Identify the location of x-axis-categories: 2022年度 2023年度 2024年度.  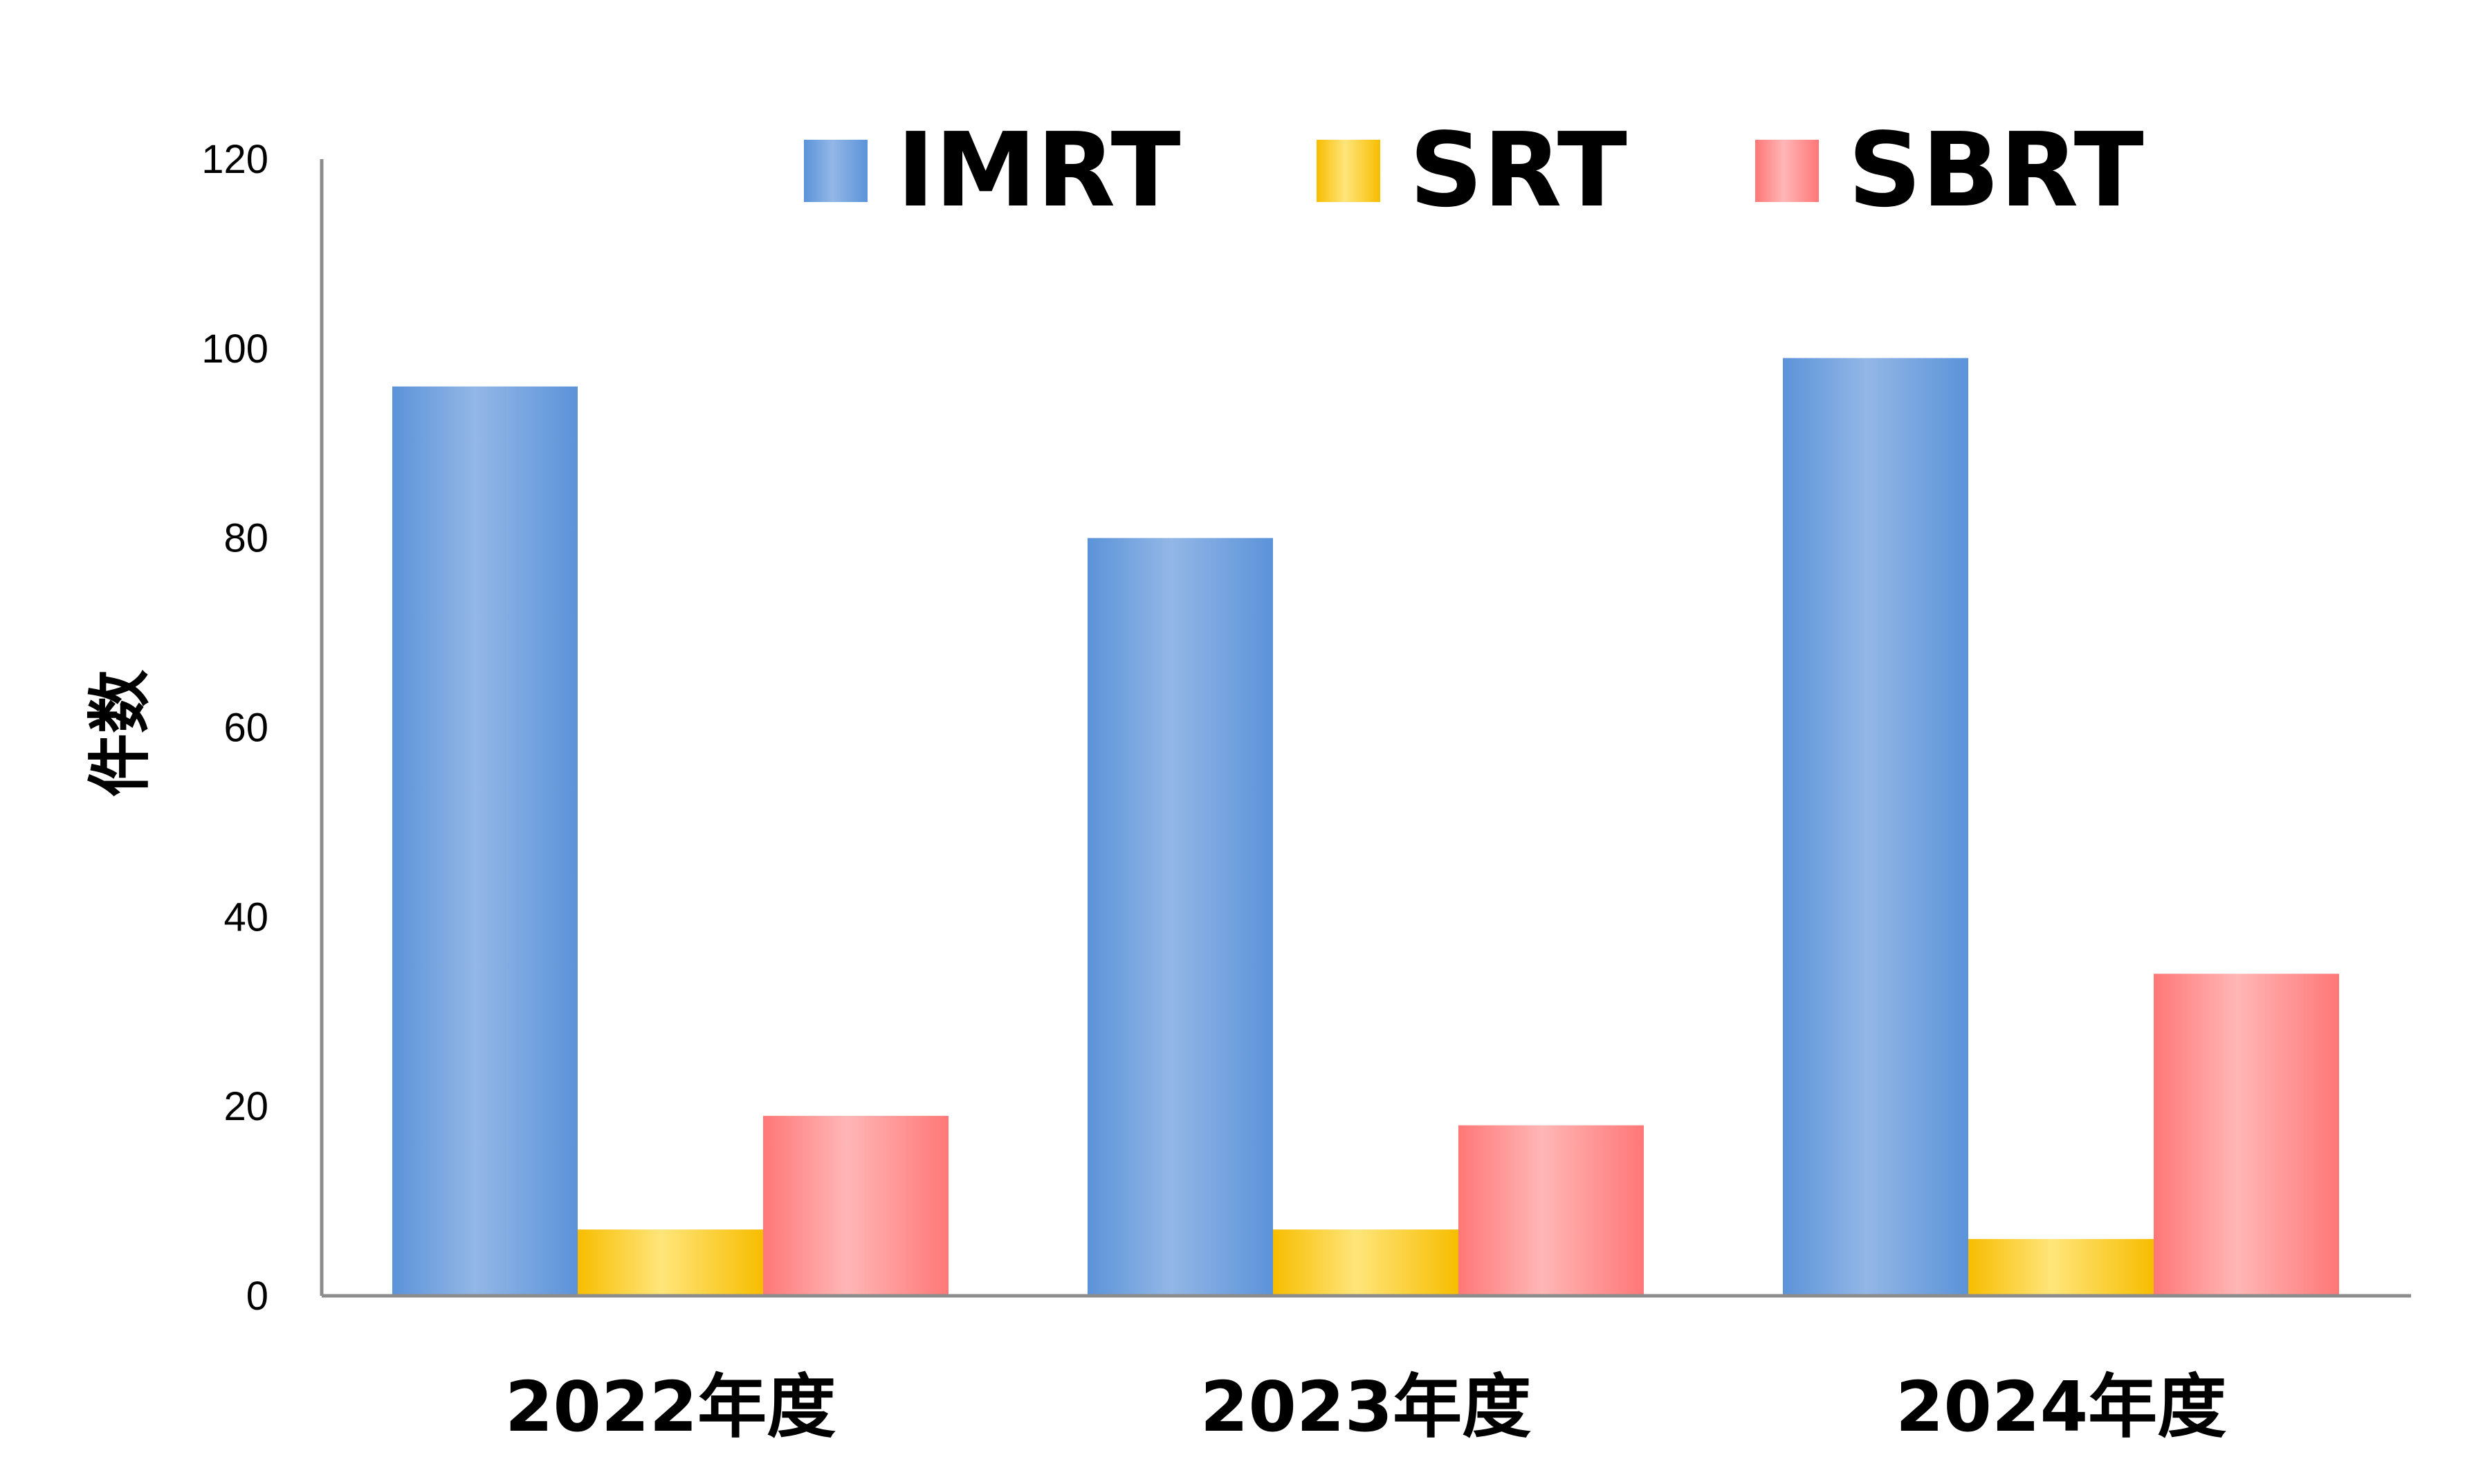
(1365, 1406).